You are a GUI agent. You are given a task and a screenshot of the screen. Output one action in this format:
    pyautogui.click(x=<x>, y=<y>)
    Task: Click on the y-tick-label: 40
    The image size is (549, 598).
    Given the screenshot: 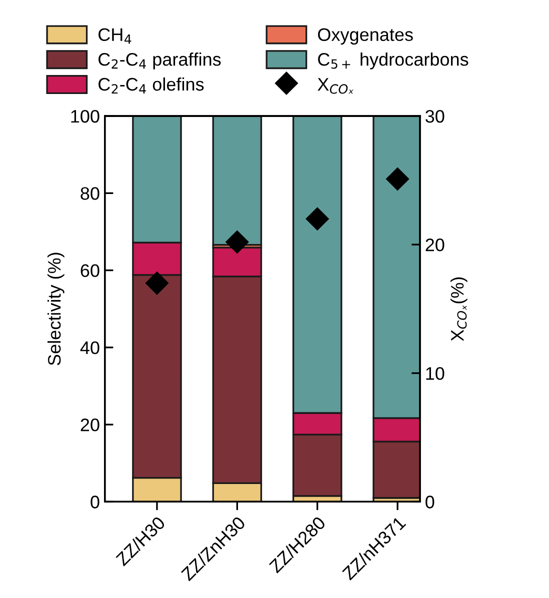 What is the action you would take?
    pyautogui.click(x=90, y=347)
    